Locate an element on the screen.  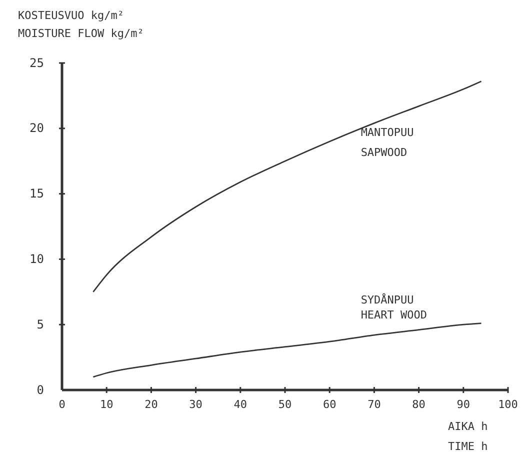
y-tick-label: 20 is located at coordinates (37, 128).